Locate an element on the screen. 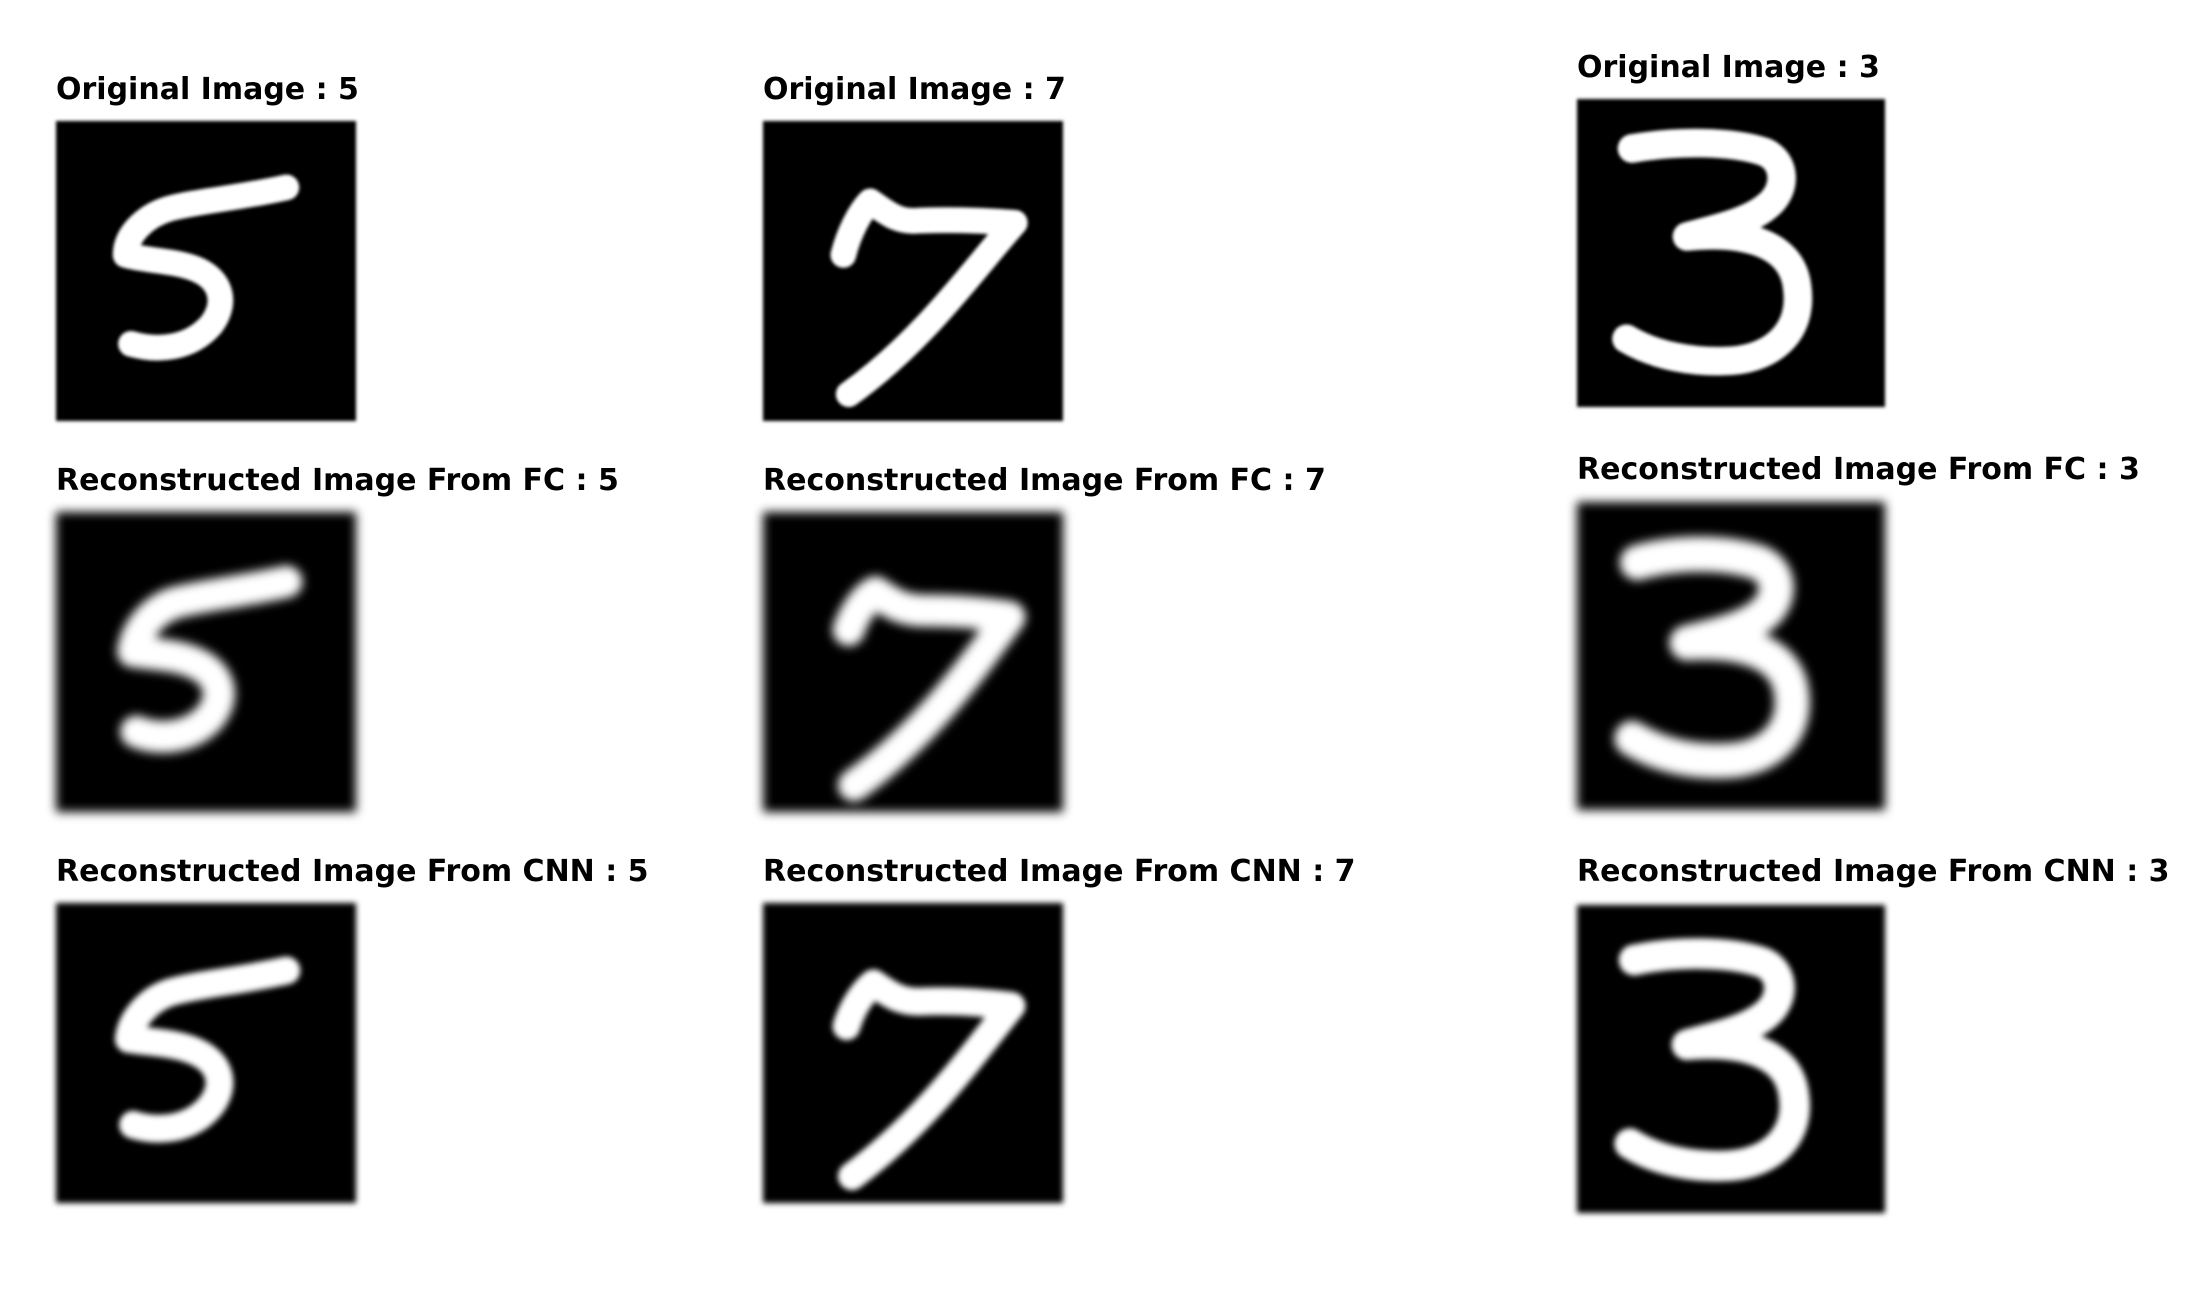  panel-title-cnn-3: Reconstructed Image From CNN : 3 is located at coordinates (1873, 871).